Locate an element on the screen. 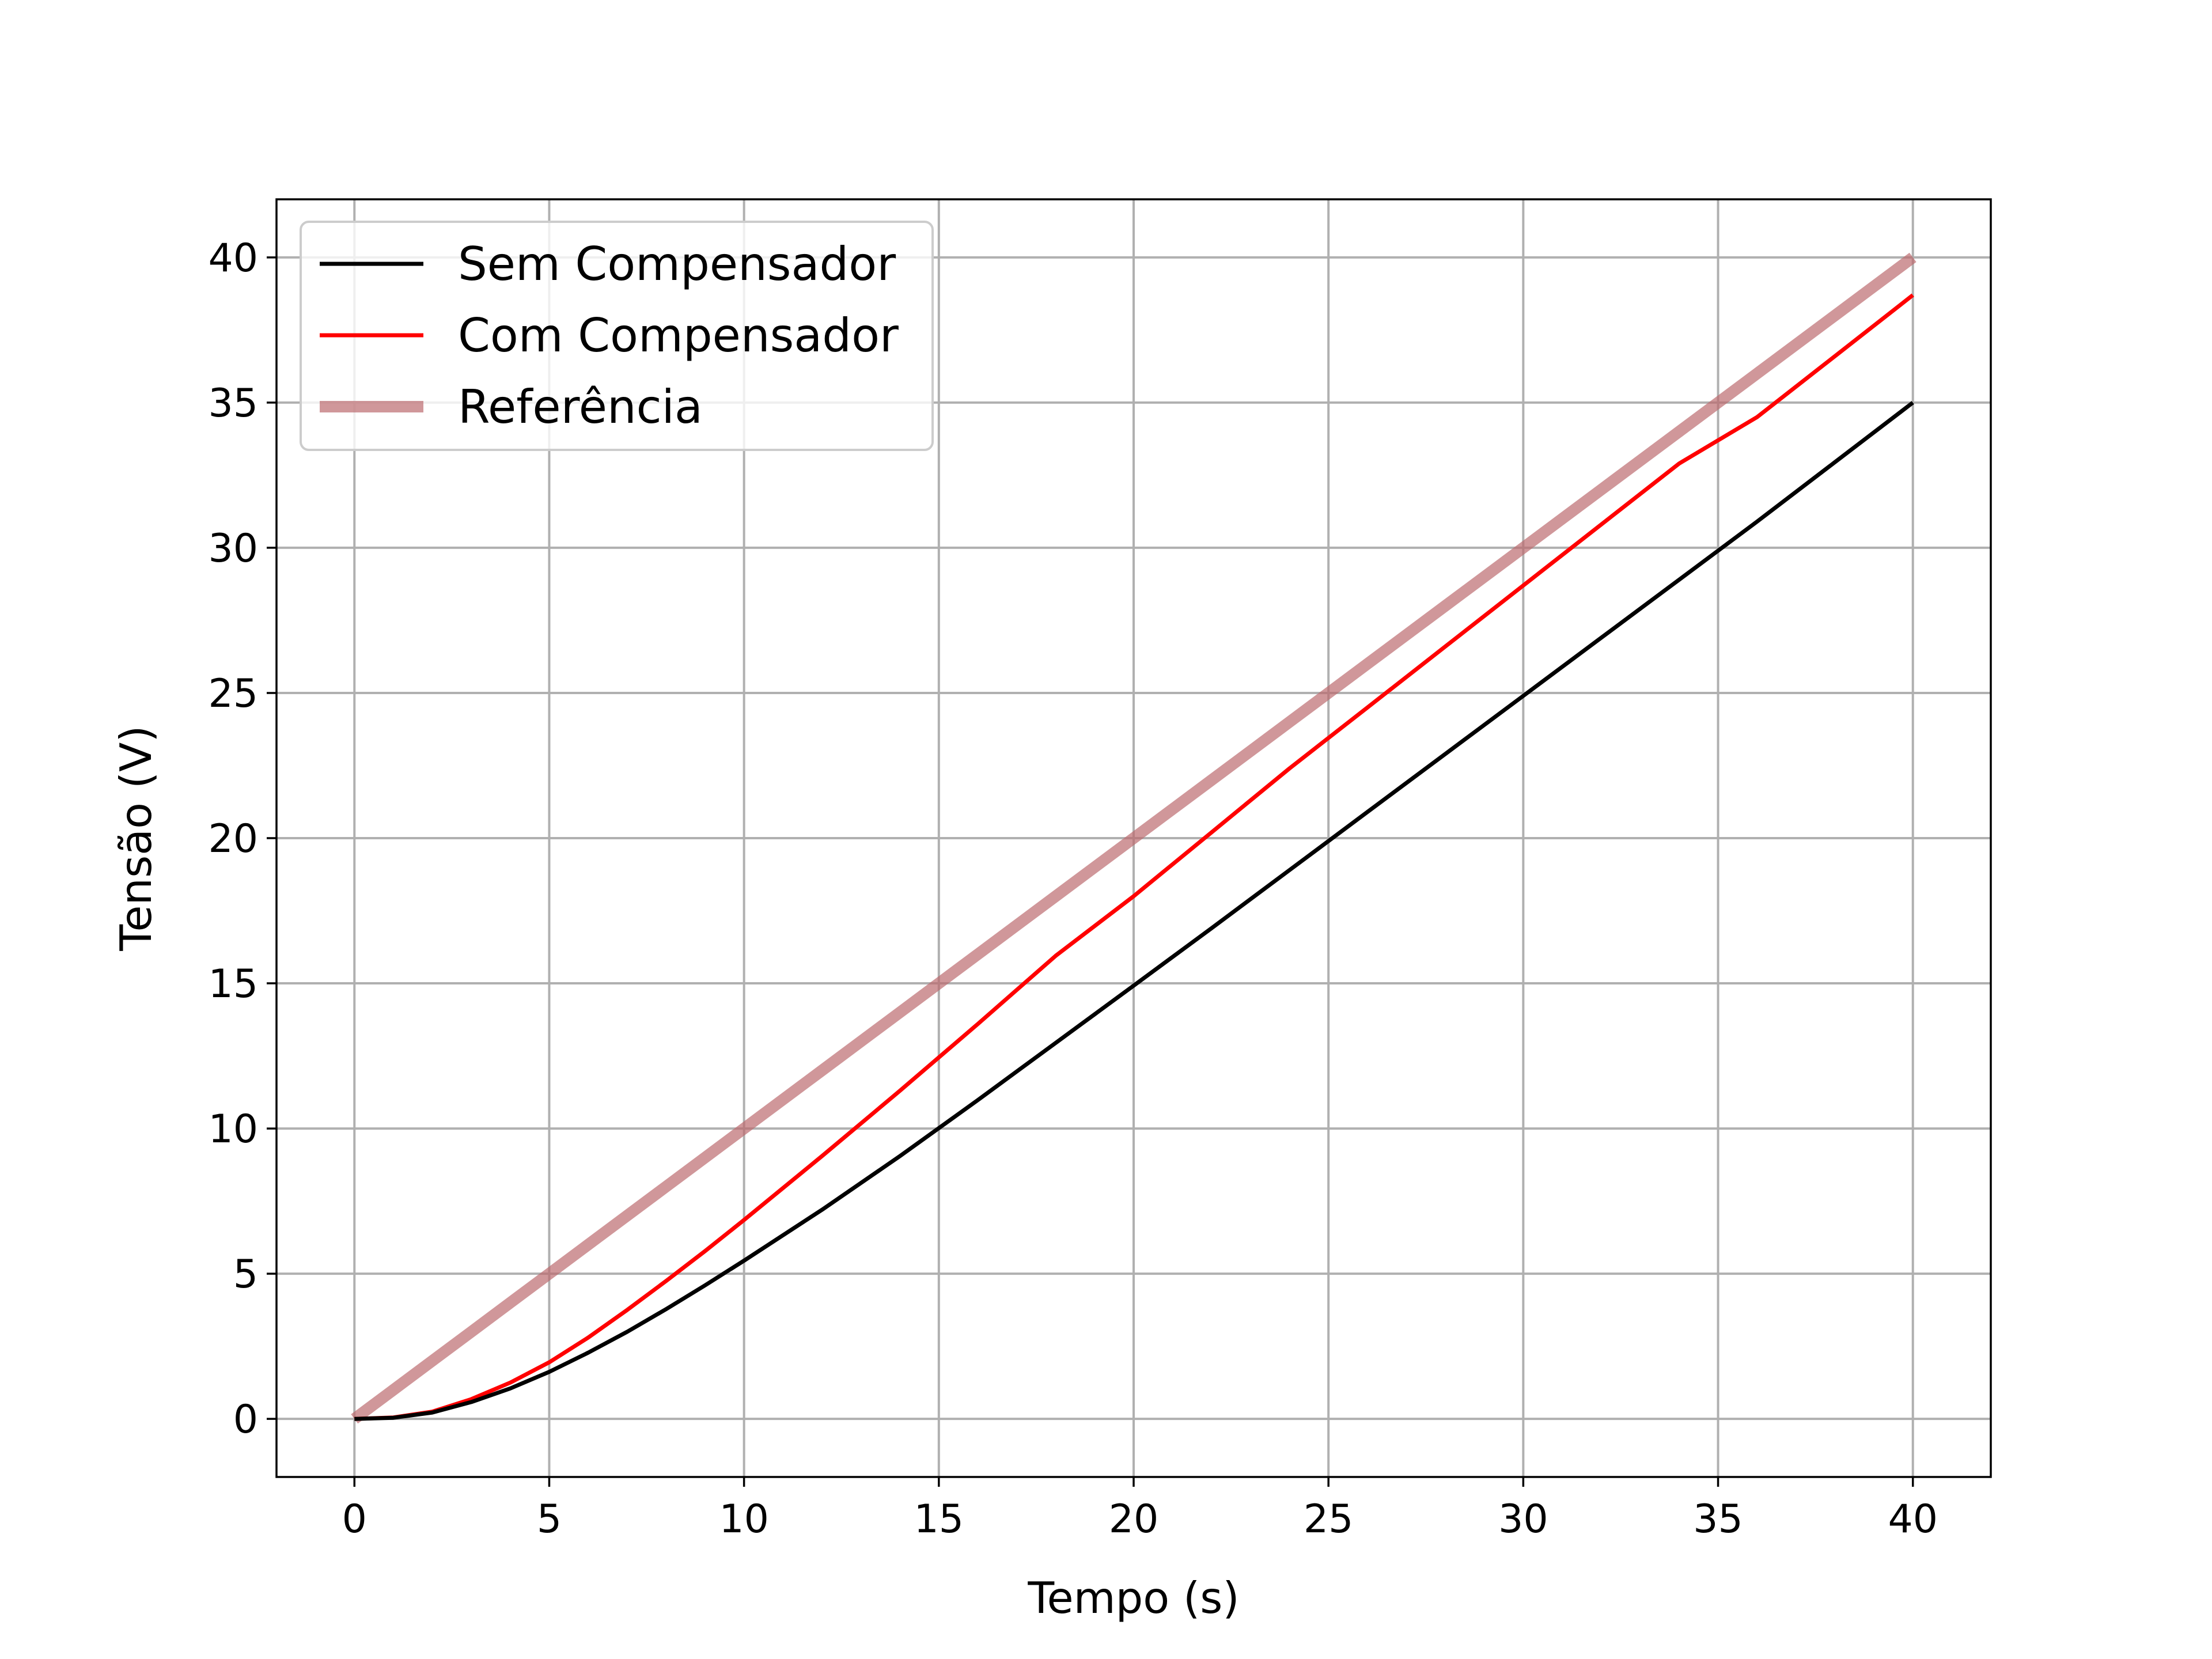 The image size is (2212, 1659). y-tick-label: 25 is located at coordinates (233, 694).